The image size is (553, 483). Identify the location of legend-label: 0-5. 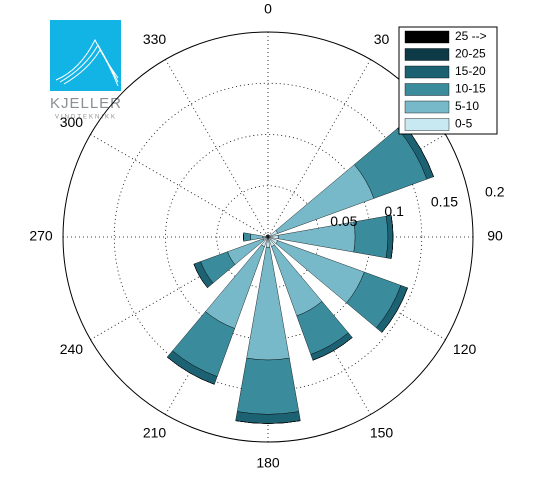
(464, 124).